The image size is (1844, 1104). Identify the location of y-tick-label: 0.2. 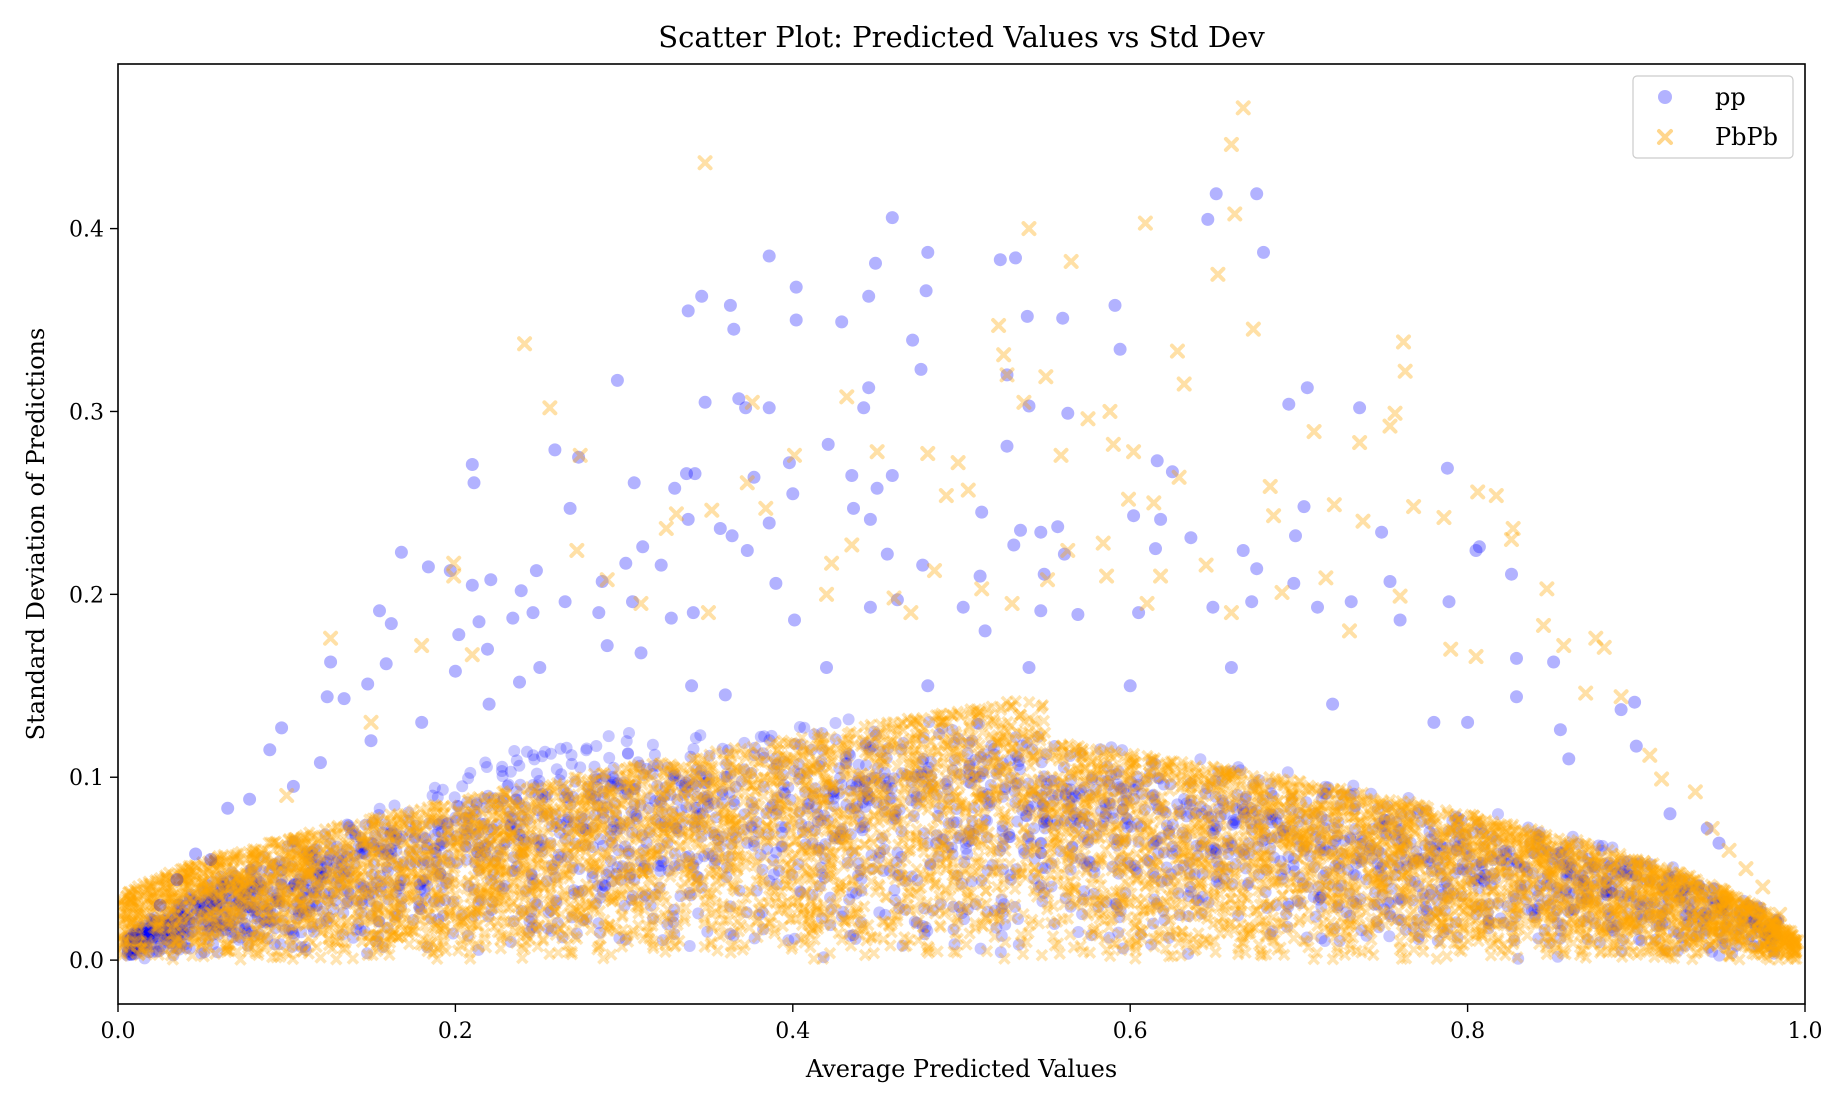
(86, 595).